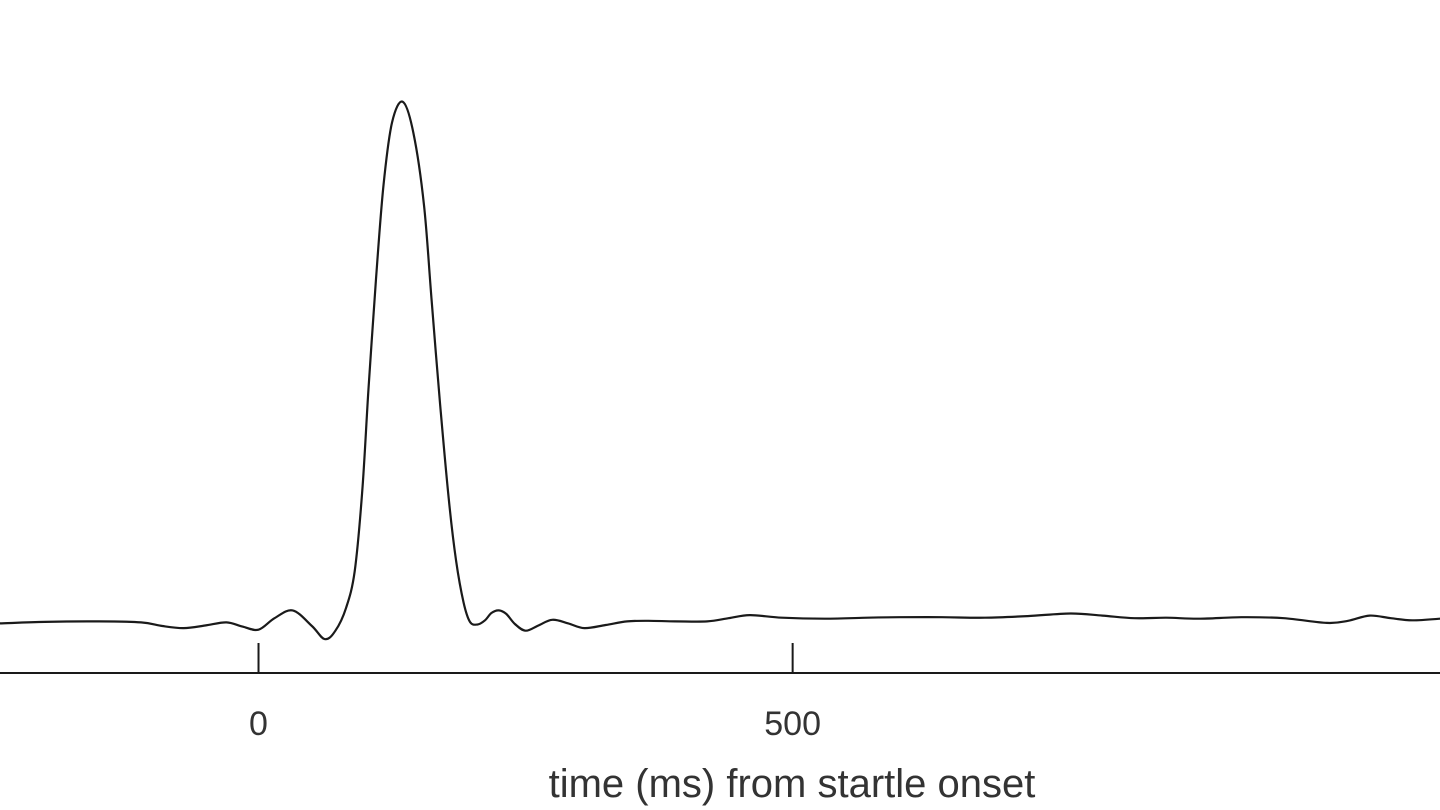 Image resolution: width=1440 pixels, height=810 pixels. I want to click on x-axis-ticks: 0 500, so click(535, 693).